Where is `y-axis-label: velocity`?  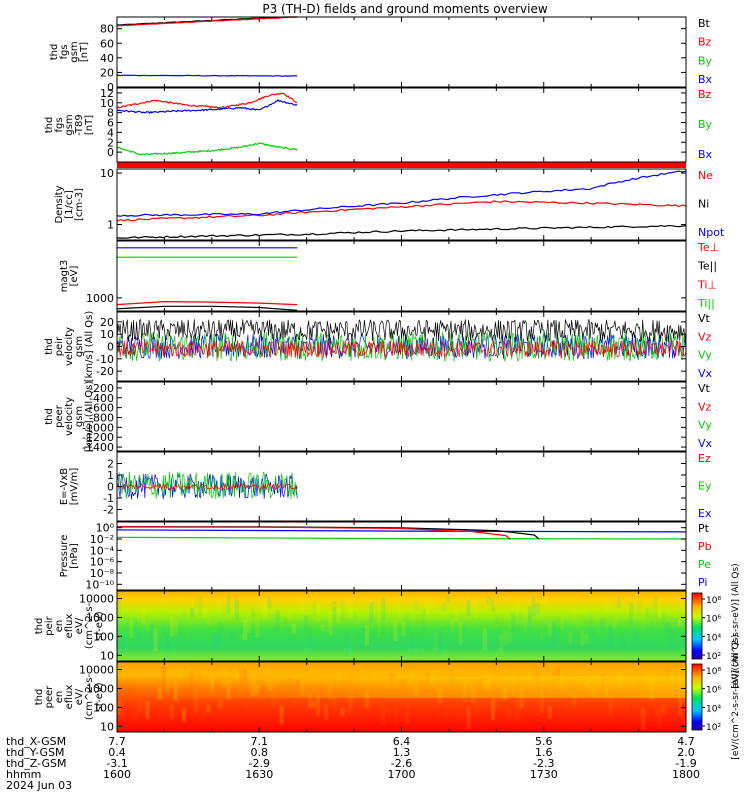 y-axis-label: velocity is located at coordinates (69, 416).